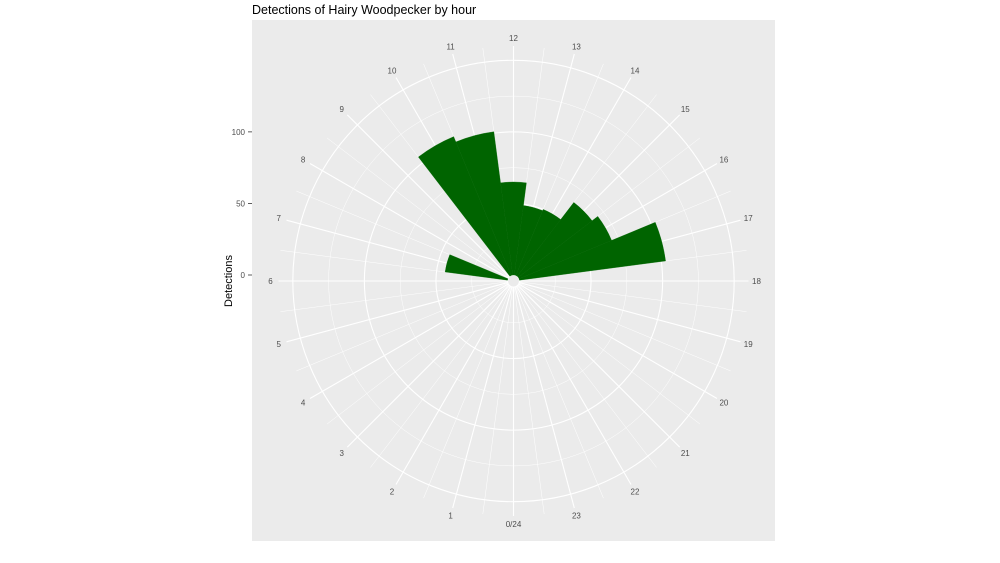  I want to click on y-tick-label: 0, so click(243, 275).